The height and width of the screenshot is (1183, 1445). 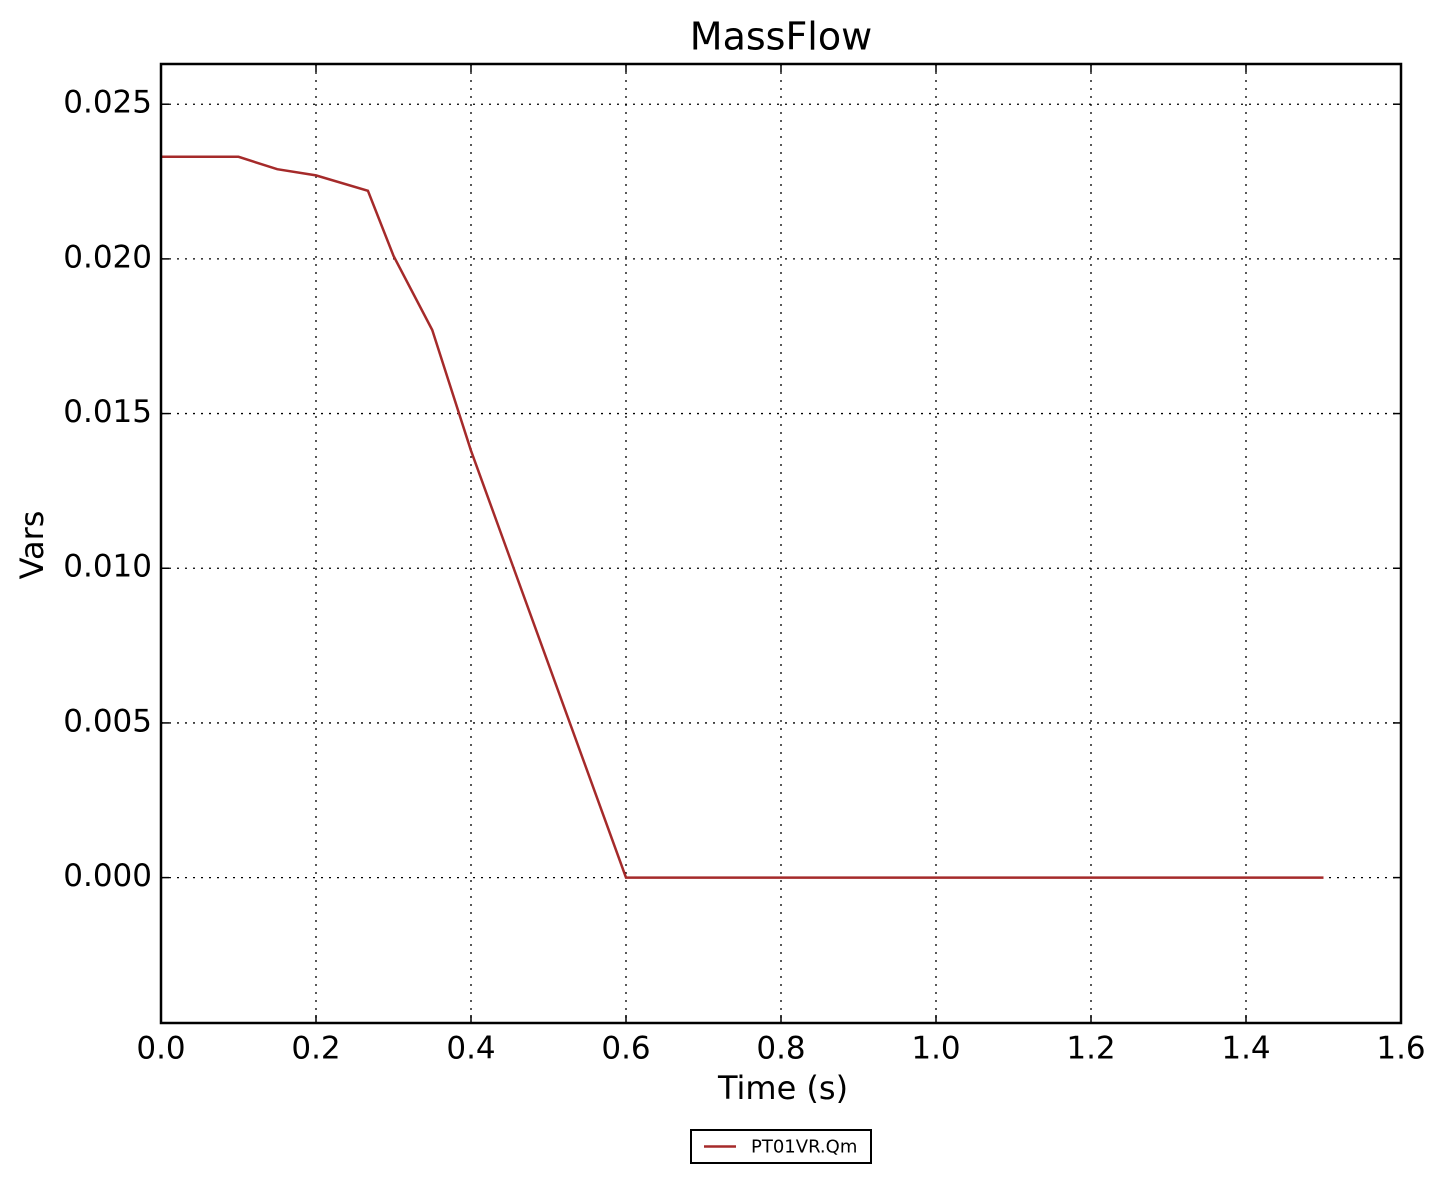 I want to click on legend-label: PT01VR.Qm, so click(x=804, y=1147).